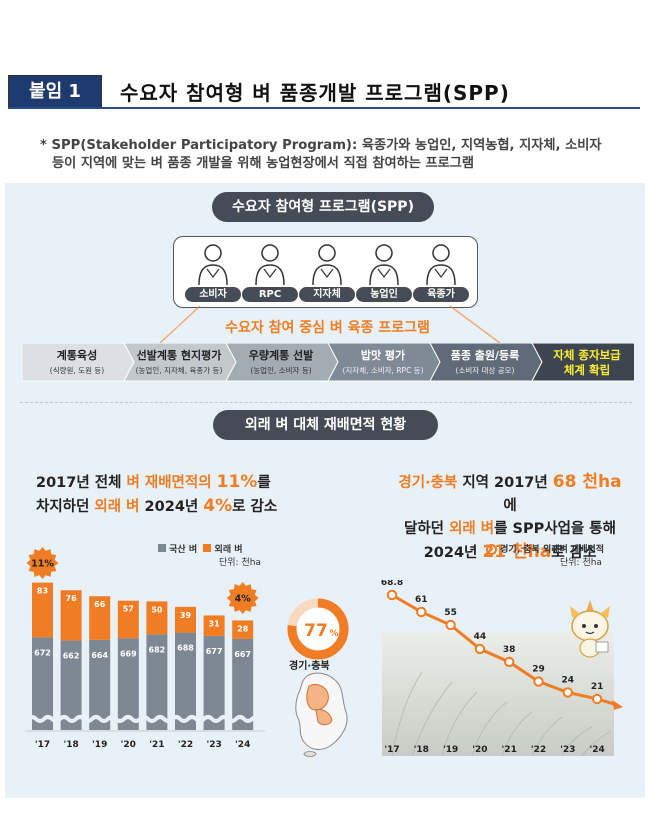 Image resolution: width=655 pixels, height=835 pixels. What do you see at coordinates (228, 550) in the screenshot?
I see `legend-label-foreign: 외래 벼` at bounding box center [228, 550].